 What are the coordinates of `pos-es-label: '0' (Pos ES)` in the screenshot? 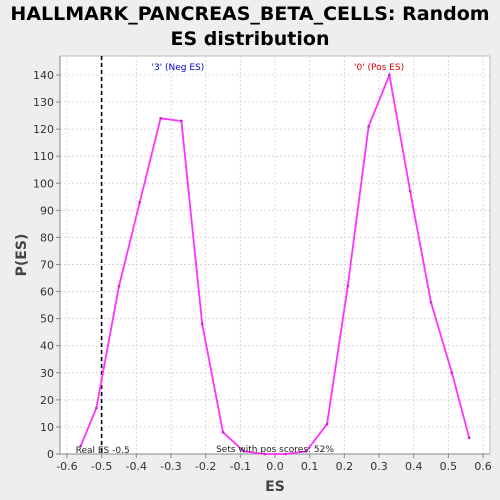 It's located at (379, 68).